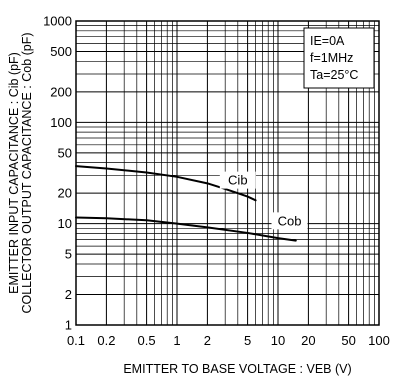 The height and width of the screenshot is (382, 393). I want to click on conditions-box: IE=0A f=1MHz Ta=25°C, so click(339, 58).